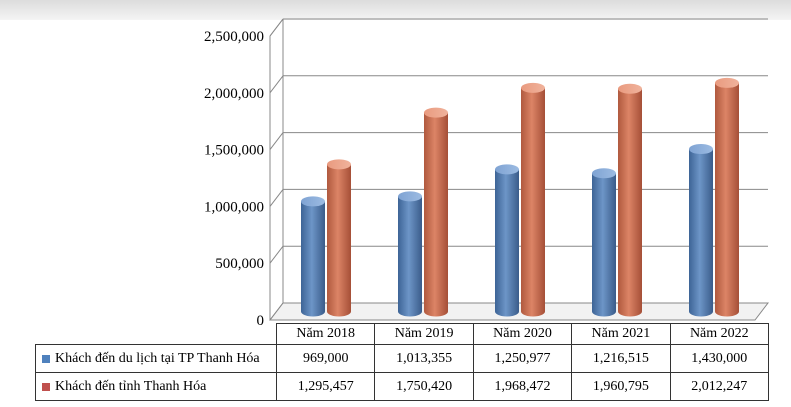 This screenshot has height=407, width=791. I want to click on table-corner, so click(156, 334).